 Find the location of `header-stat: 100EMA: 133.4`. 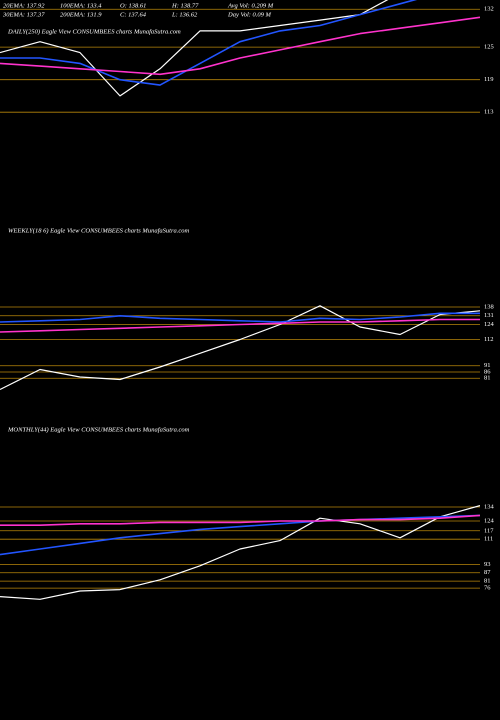

header-stat: 100EMA: 133.4 is located at coordinates (81, 5).